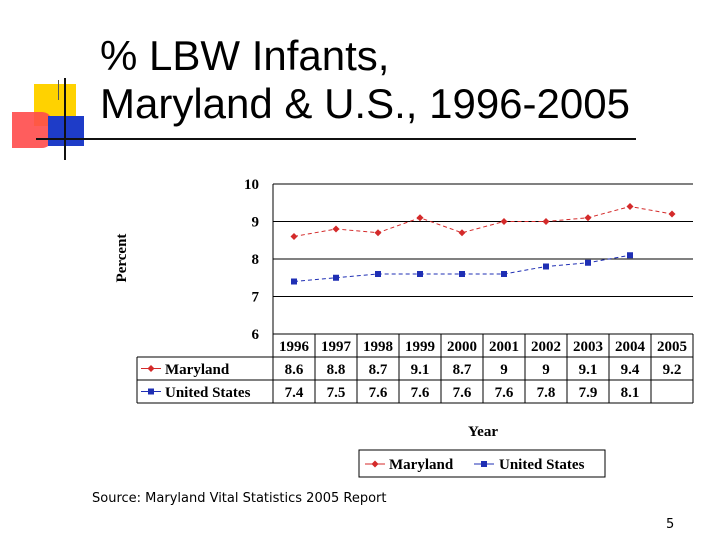  Describe the element at coordinates (336, 370) in the screenshot. I see `data-label: 8.8` at that location.